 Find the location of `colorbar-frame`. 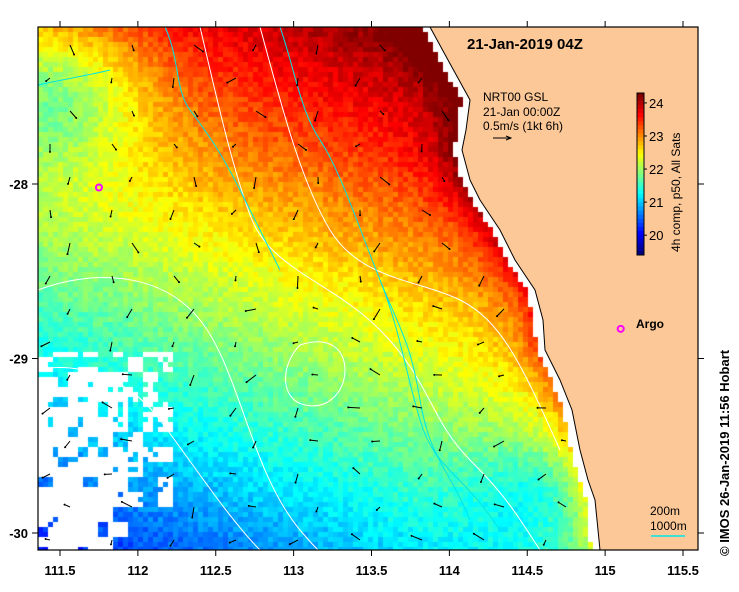

colorbar-frame is located at coordinates (640, 174).